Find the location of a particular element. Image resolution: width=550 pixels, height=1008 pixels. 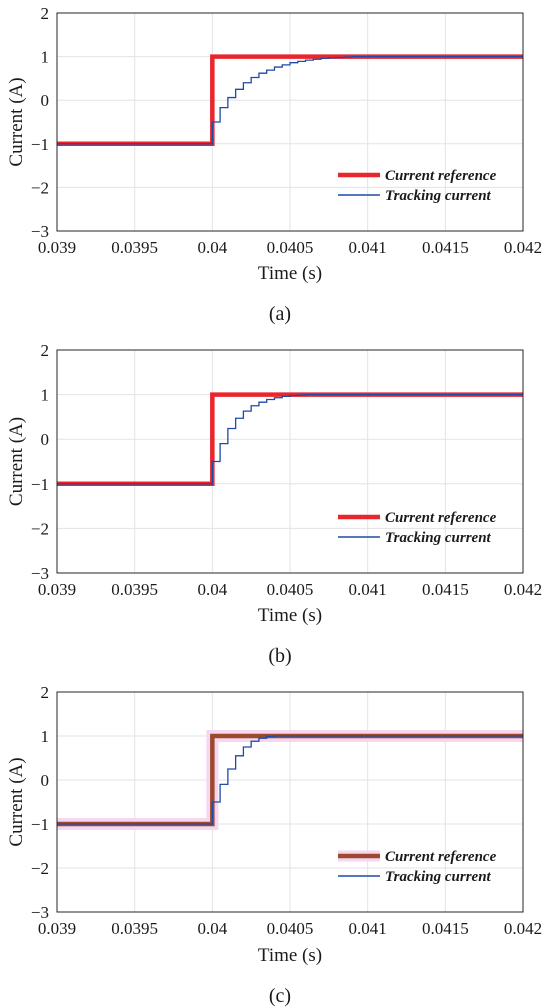

panel-caption: (a) is located at coordinates (280, 314).